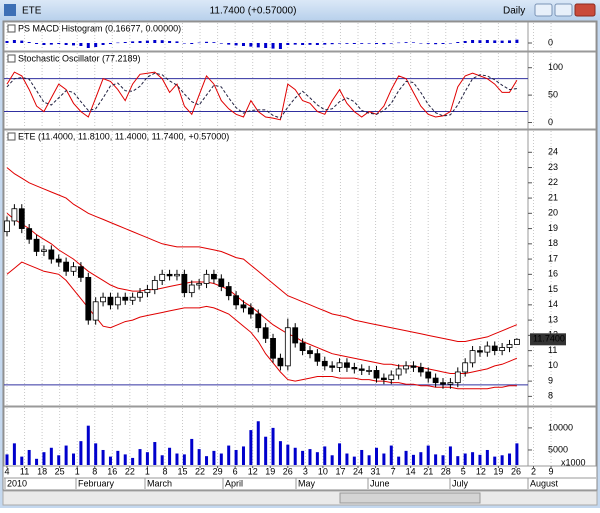 The height and width of the screenshot is (513, 600). Describe the element at coordinates (32, 11) in the screenshot. I see `window-symbol: ETE` at that location.